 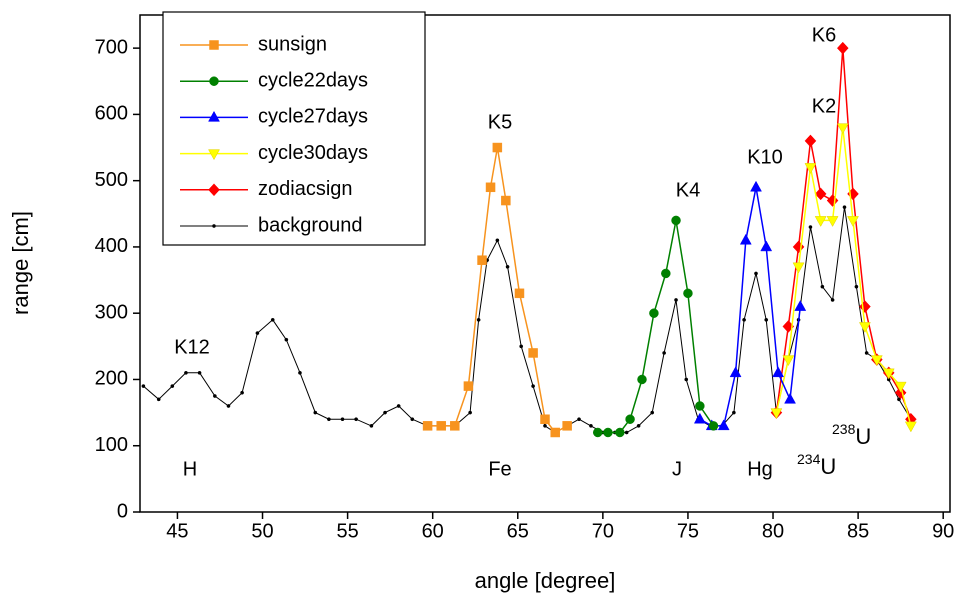 I want to click on annotation: K10, so click(x=765, y=157).